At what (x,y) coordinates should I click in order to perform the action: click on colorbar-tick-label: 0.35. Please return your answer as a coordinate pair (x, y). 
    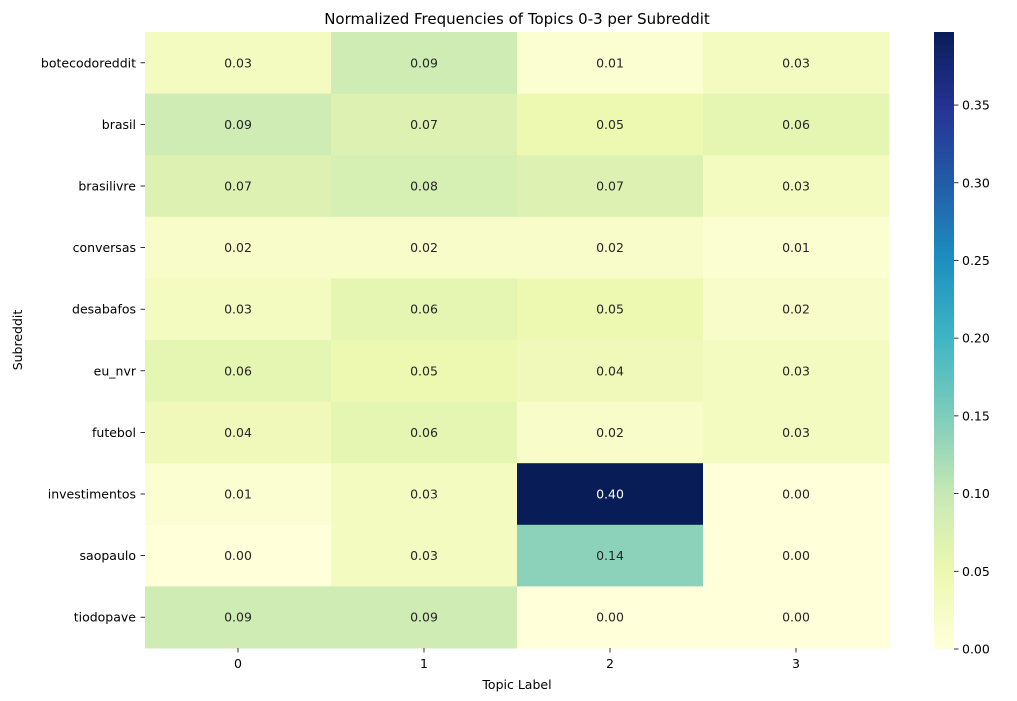
    Looking at the image, I should click on (976, 105).